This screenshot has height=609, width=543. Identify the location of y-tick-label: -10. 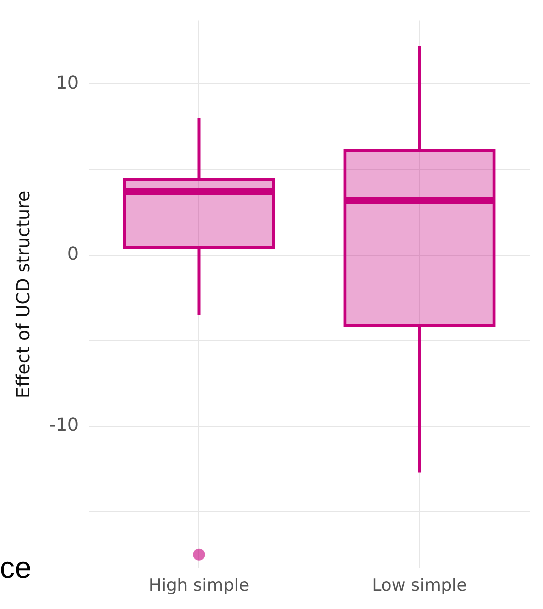
(64, 425).